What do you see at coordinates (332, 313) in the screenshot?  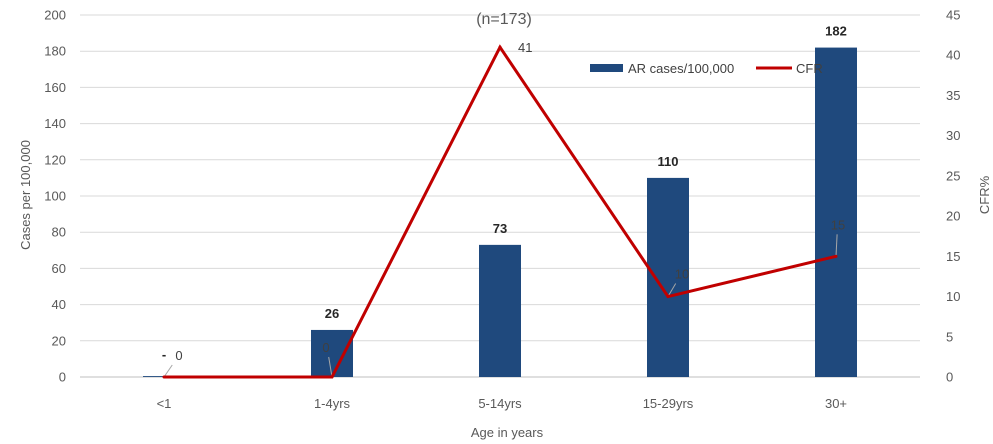 I see `bar-value-label: 26` at bounding box center [332, 313].